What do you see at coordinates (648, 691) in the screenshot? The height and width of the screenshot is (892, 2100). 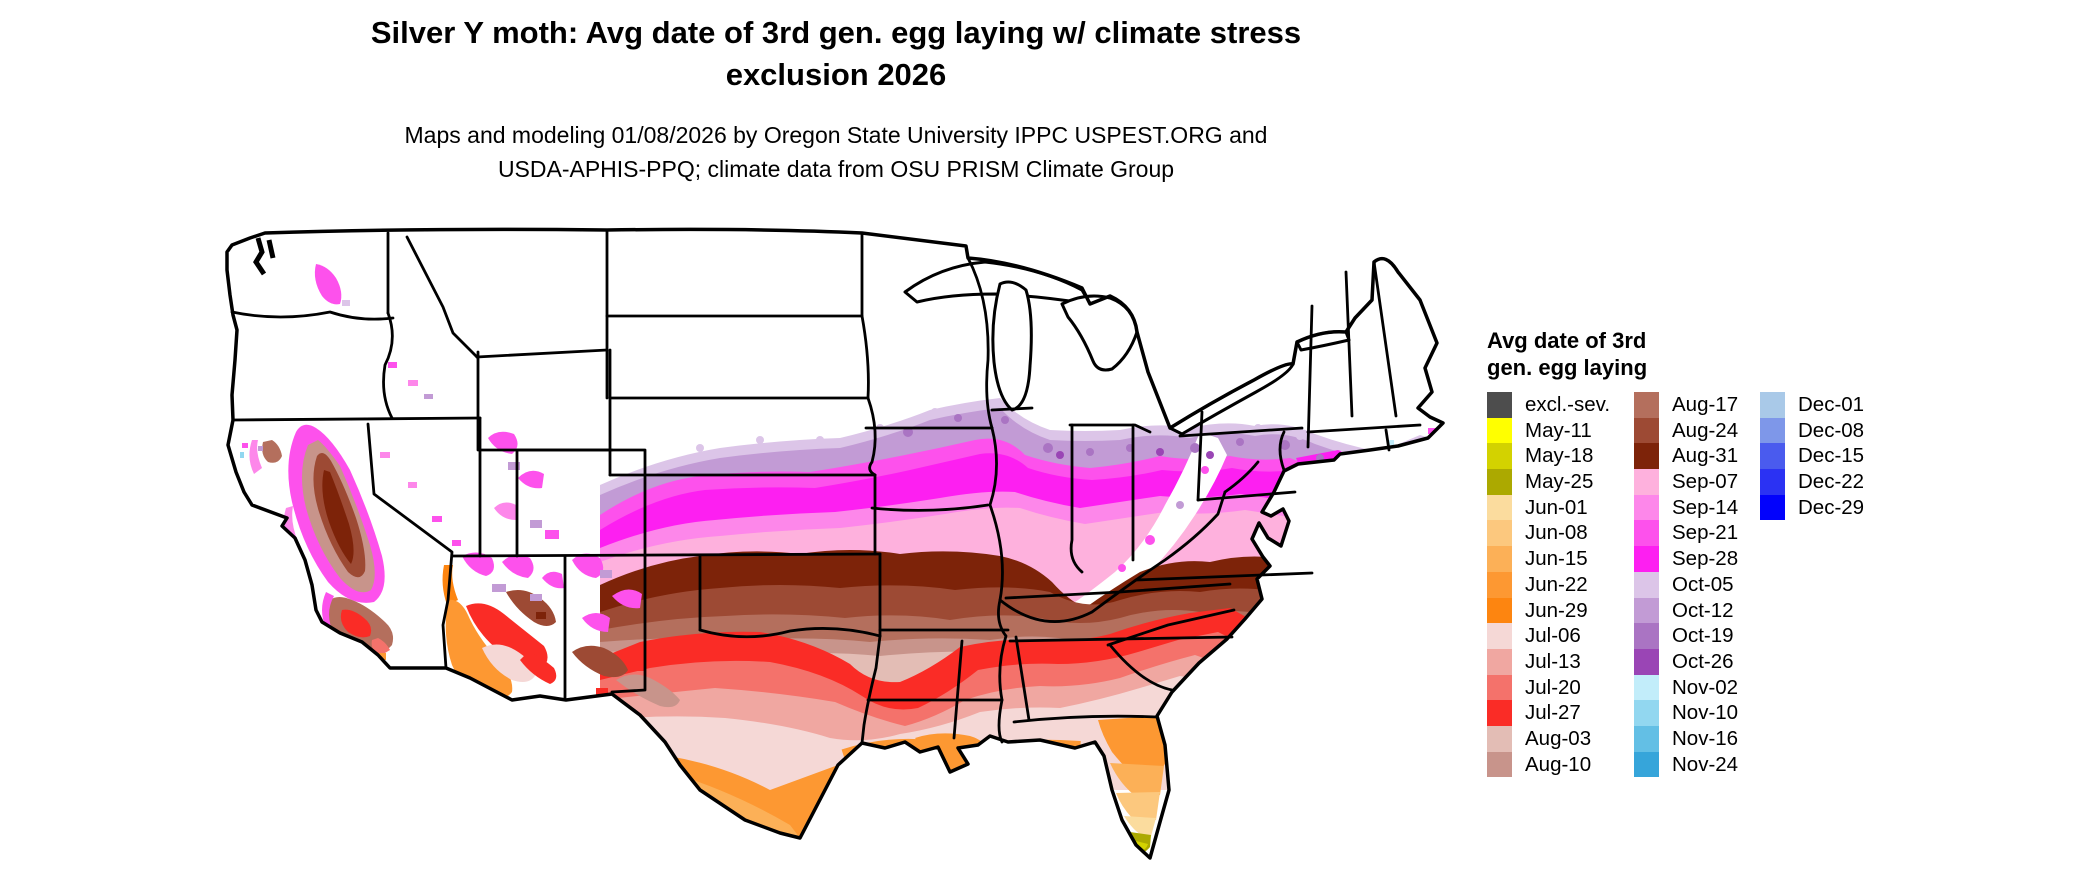 I see `map-region-wtx-dusty` at bounding box center [648, 691].